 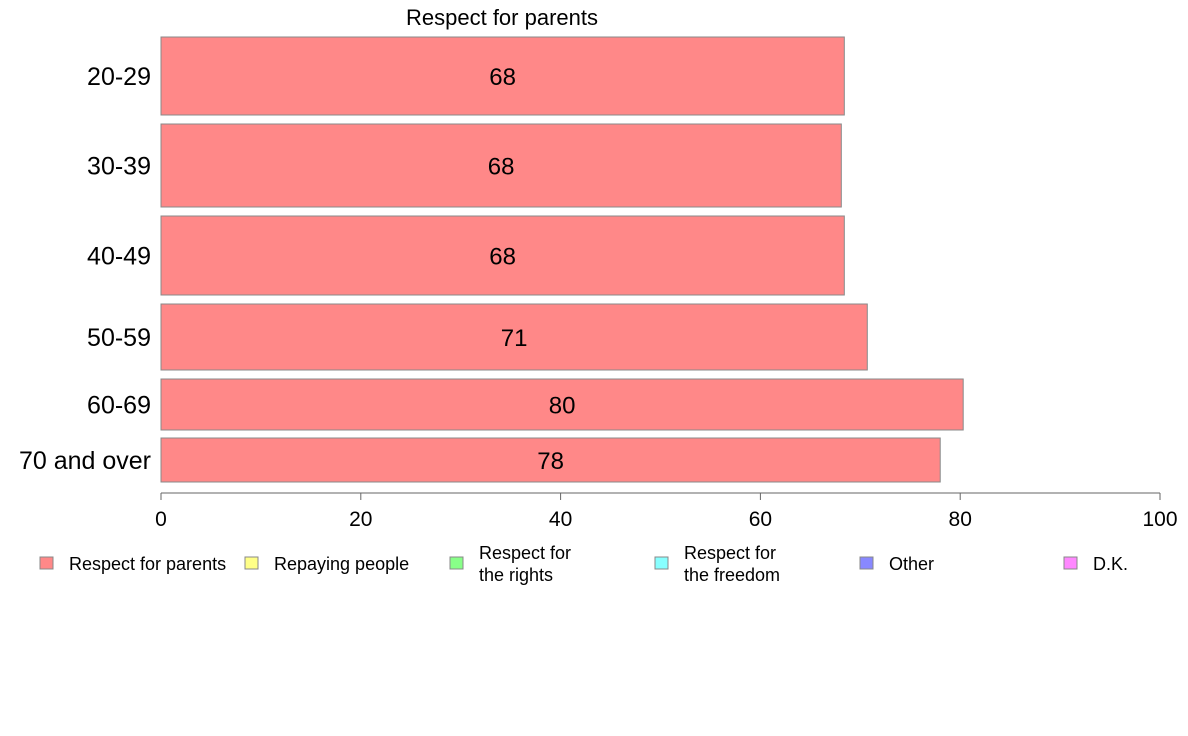 What do you see at coordinates (732, 564) in the screenshot?
I see `legend-label: Respect for the freedom` at bounding box center [732, 564].